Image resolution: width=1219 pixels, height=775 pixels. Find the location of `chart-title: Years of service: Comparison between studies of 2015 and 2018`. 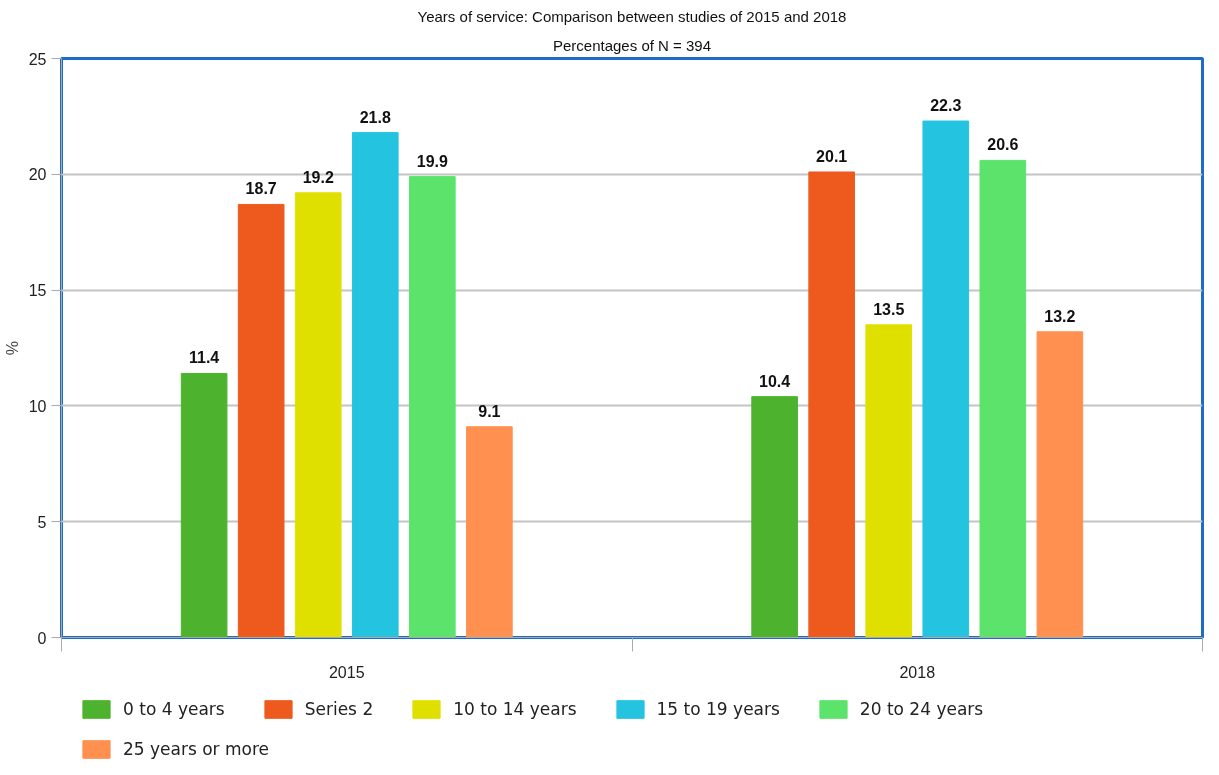

chart-title: Years of service: Comparison between studies of 2015 and 2018 is located at coordinates (632, 16).